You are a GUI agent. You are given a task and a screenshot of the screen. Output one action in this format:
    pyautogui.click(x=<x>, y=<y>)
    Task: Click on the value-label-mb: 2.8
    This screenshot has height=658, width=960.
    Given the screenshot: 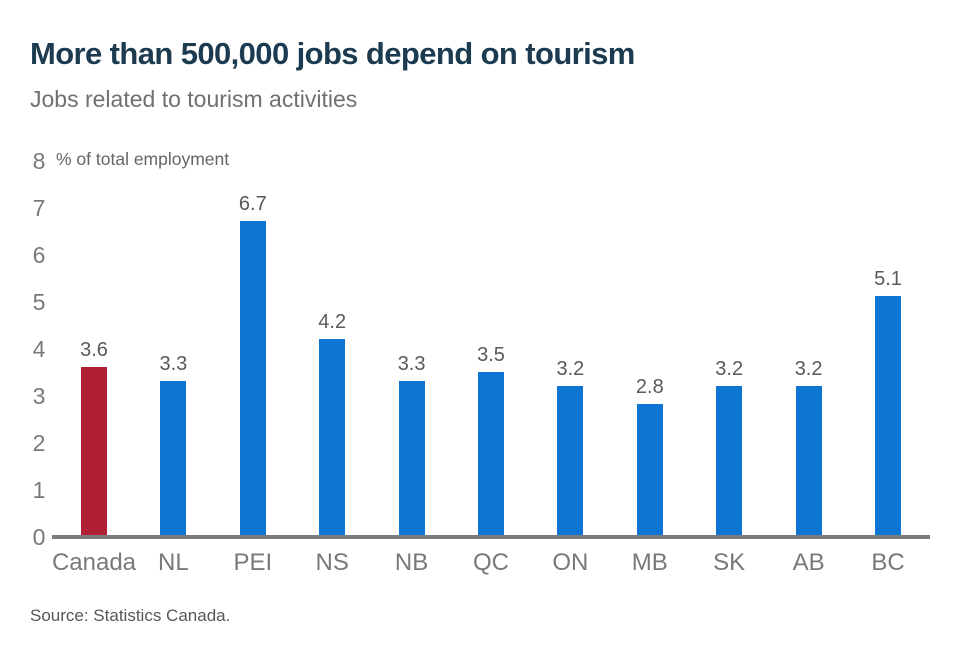 What is the action you would take?
    pyautogui.click(x=649, y=387)
    